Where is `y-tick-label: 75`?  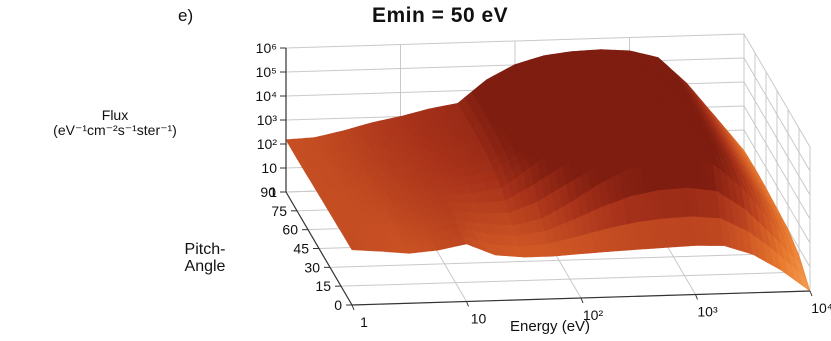
y-tick-label: 75 is located at coordinates (279, 211).